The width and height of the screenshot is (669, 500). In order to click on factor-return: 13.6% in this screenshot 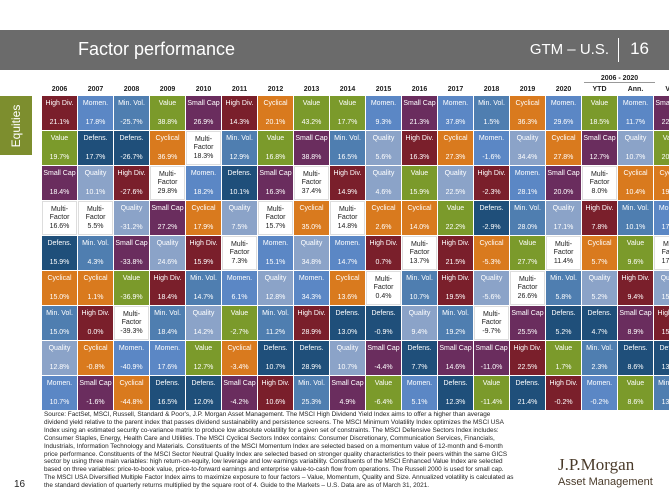, I will do `click(347, 297)`.